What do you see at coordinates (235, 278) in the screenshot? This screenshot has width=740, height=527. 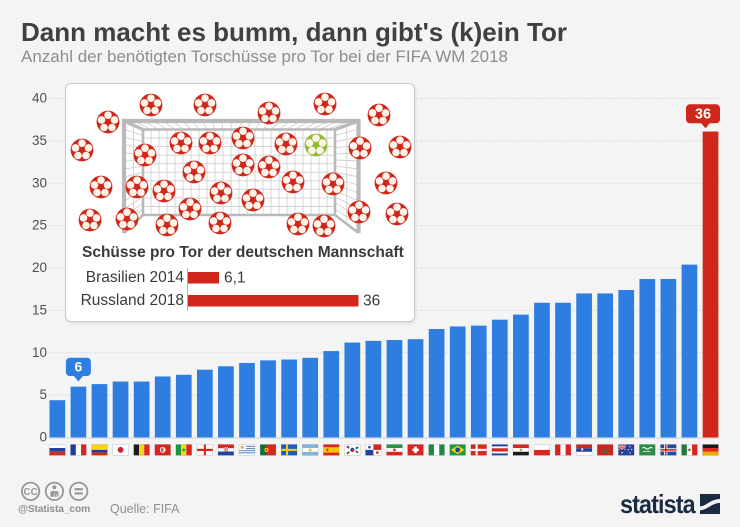 I see `svg-text: 6,1` at bounding box center [235, 278].